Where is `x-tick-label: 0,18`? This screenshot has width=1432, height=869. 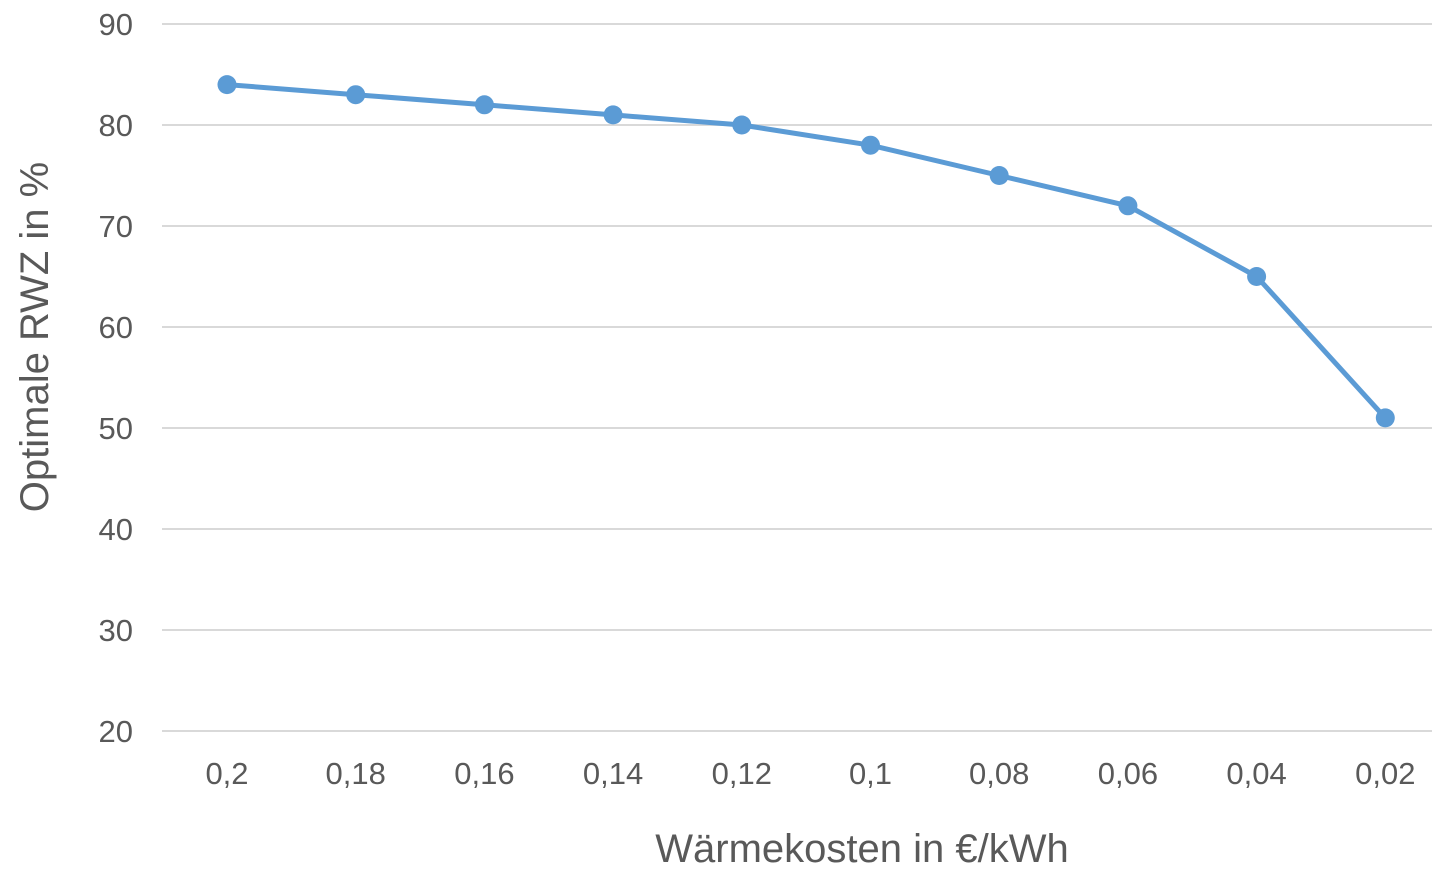 x-tick-label: 0,18 is located at coordinates (356, 773).